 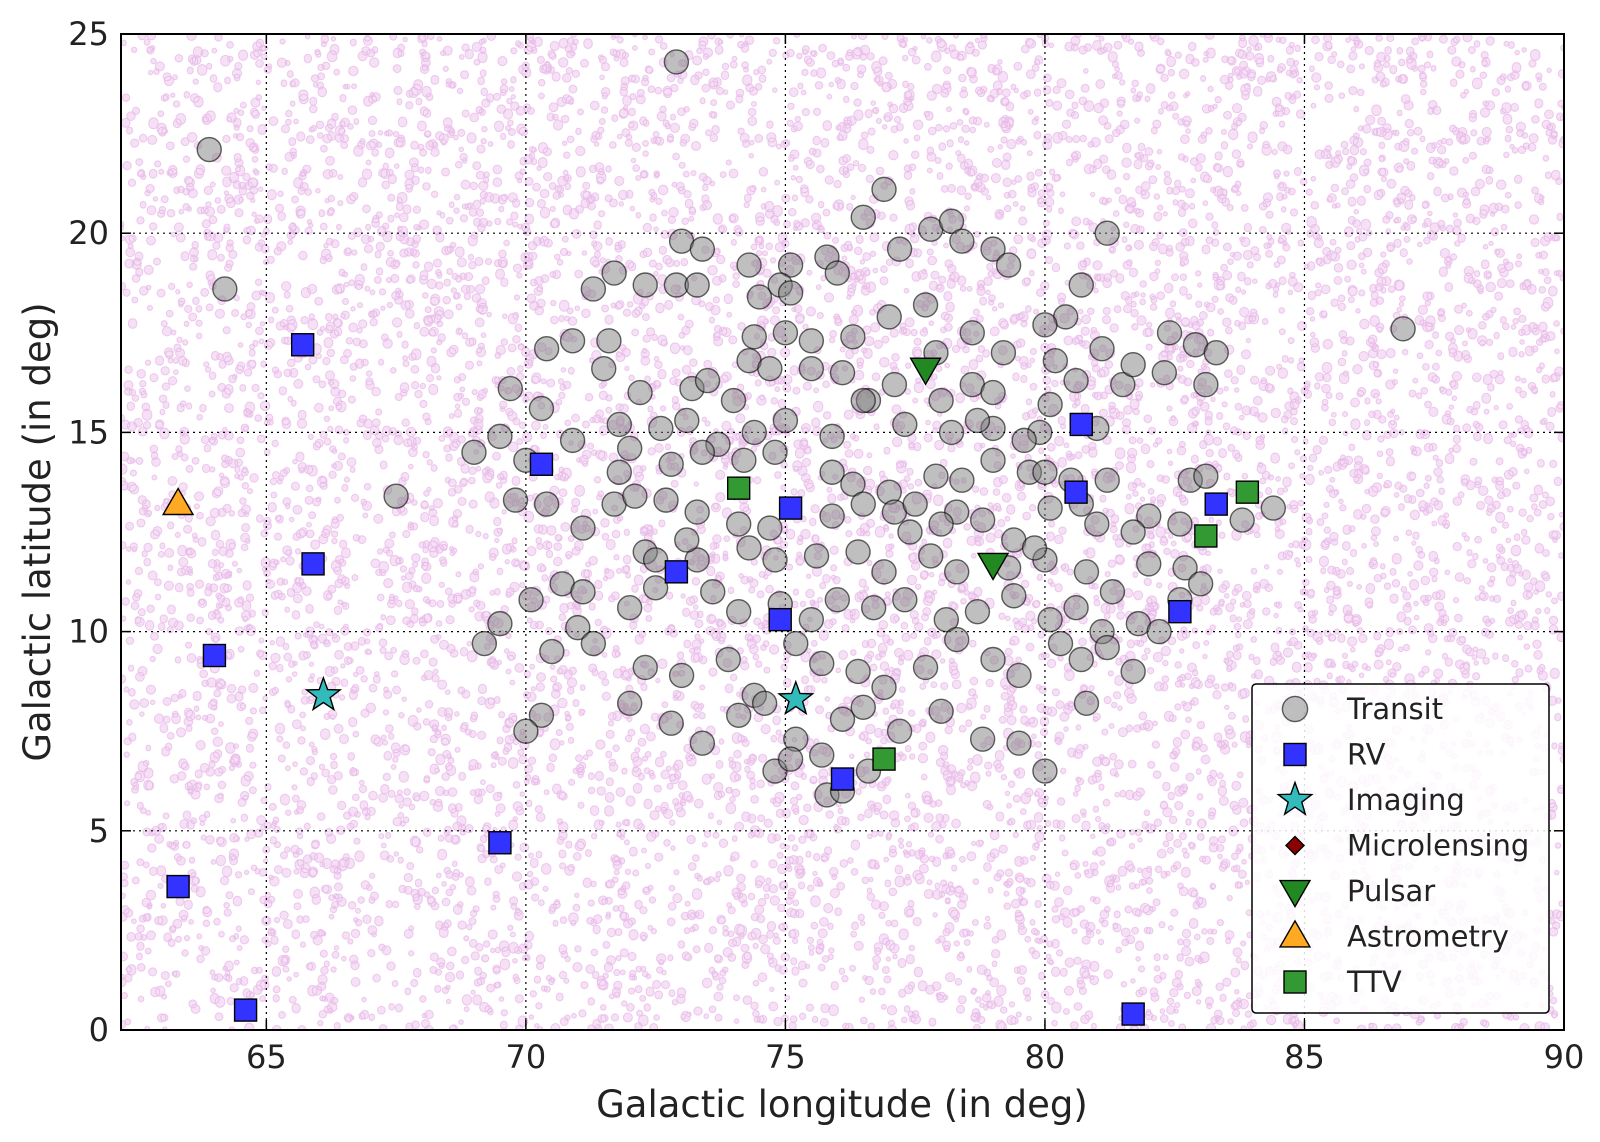 What do you see at coordinates (1295, 982) in the screenshot?
I see `legend-marker-ttv` at bounding box center [1295, 982].